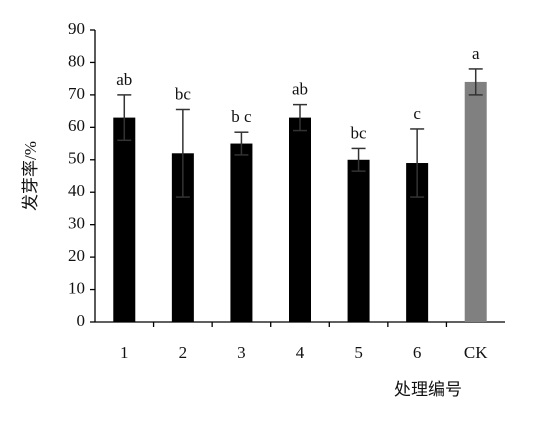 This screenshot has width=541, height=427. I want to click on y-axis-label: 发芽率/%, so click(30, 176).